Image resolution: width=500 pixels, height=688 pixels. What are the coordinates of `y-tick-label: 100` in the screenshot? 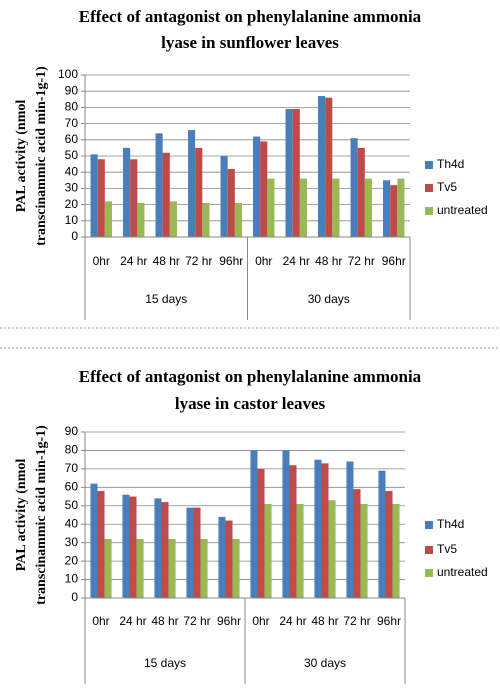 It's located at (68, 74).